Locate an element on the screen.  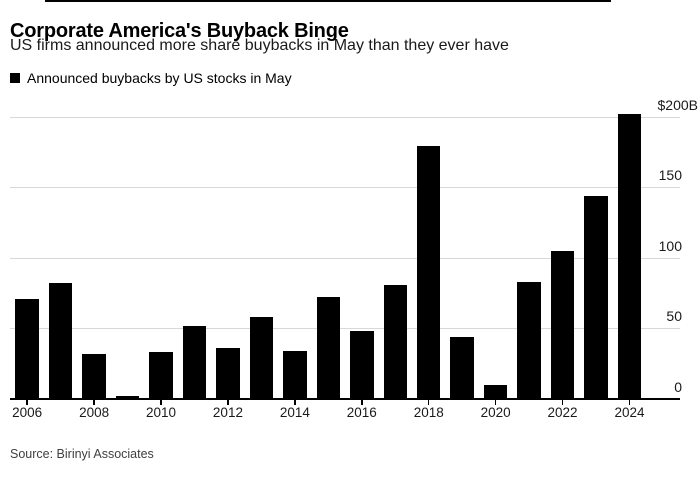
x-axis-tick-label: 2010 is located at coordinates (161, 412).